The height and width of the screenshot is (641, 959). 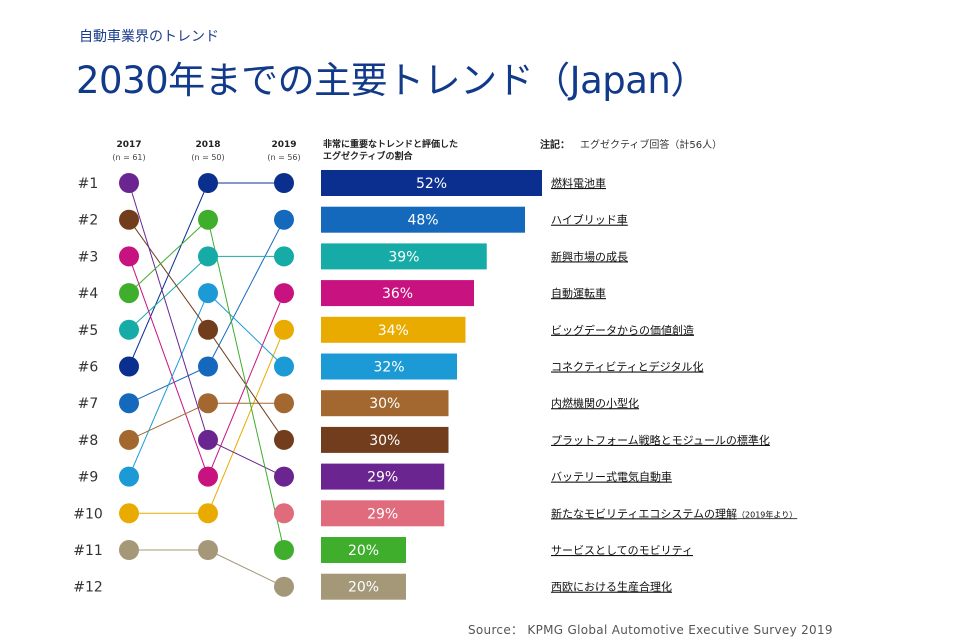 What do you see at coordinates (403, 257) in the screenshot?
I see `bar-value-label: 39%` at bounding box center [403, 257].